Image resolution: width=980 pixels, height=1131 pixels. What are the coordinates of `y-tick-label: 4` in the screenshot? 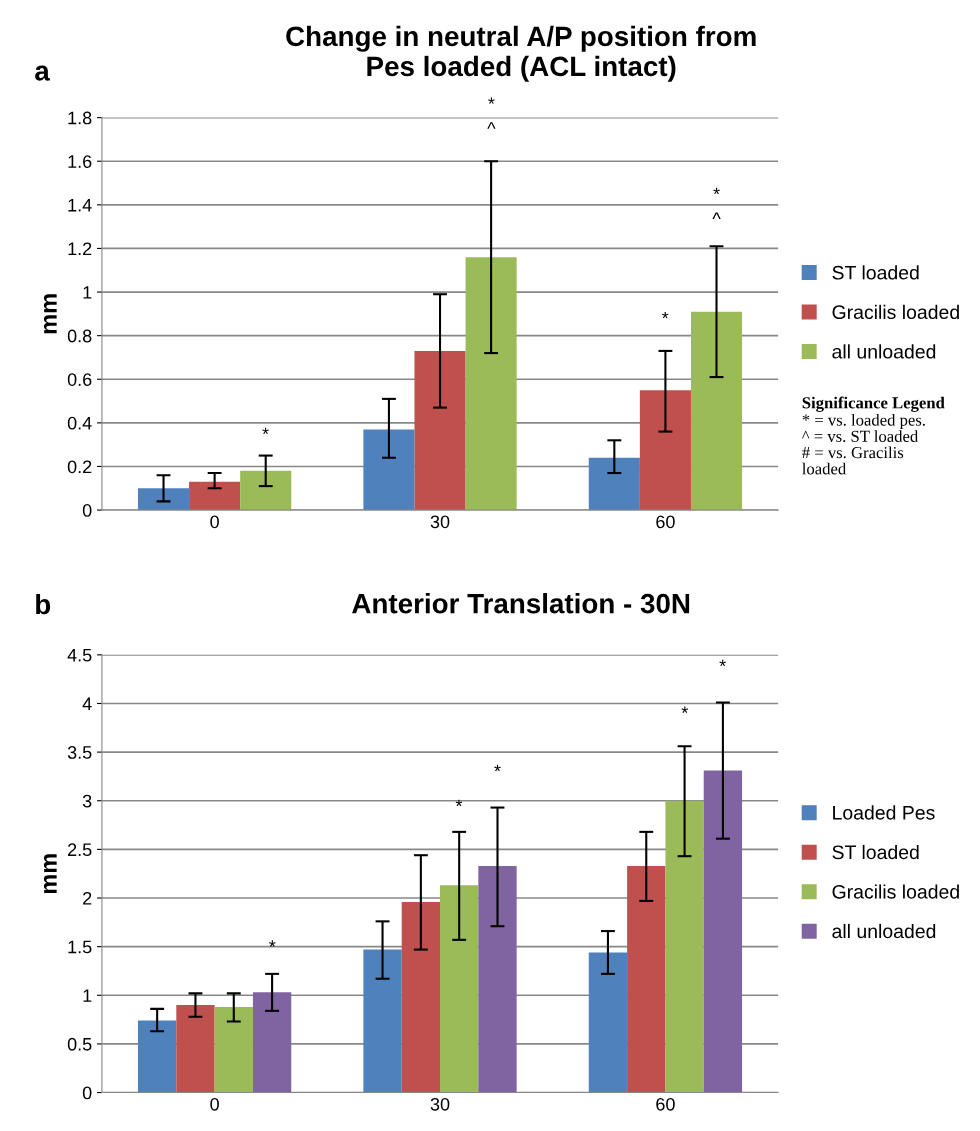 It's located at (87, 704).